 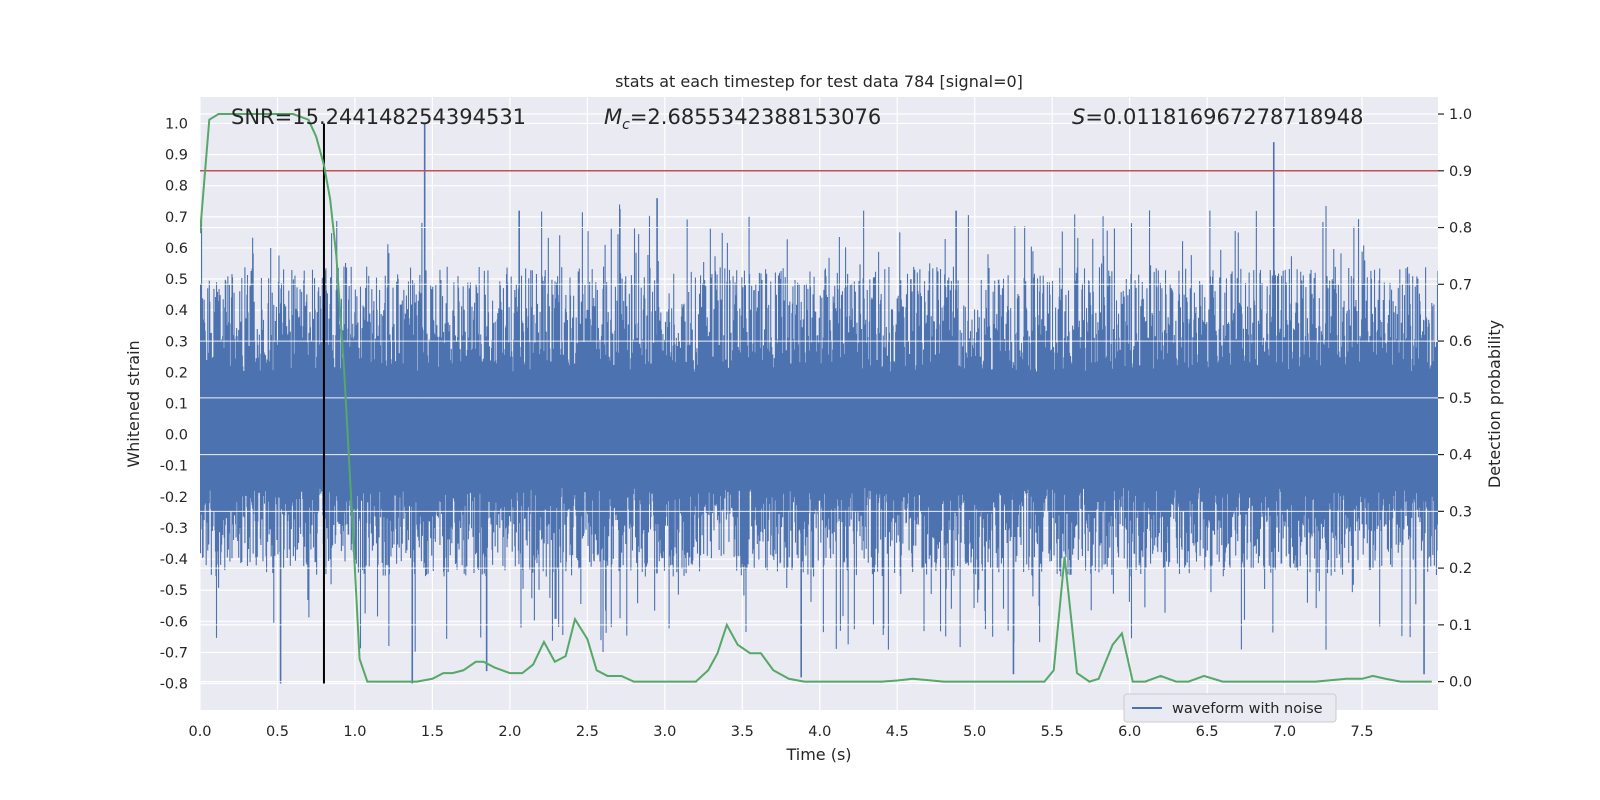 What do you see at coordinates (1460, 115) in the screenshot?
I see `y2-tick-label: 1.0` at bounding box center [1460, 115].